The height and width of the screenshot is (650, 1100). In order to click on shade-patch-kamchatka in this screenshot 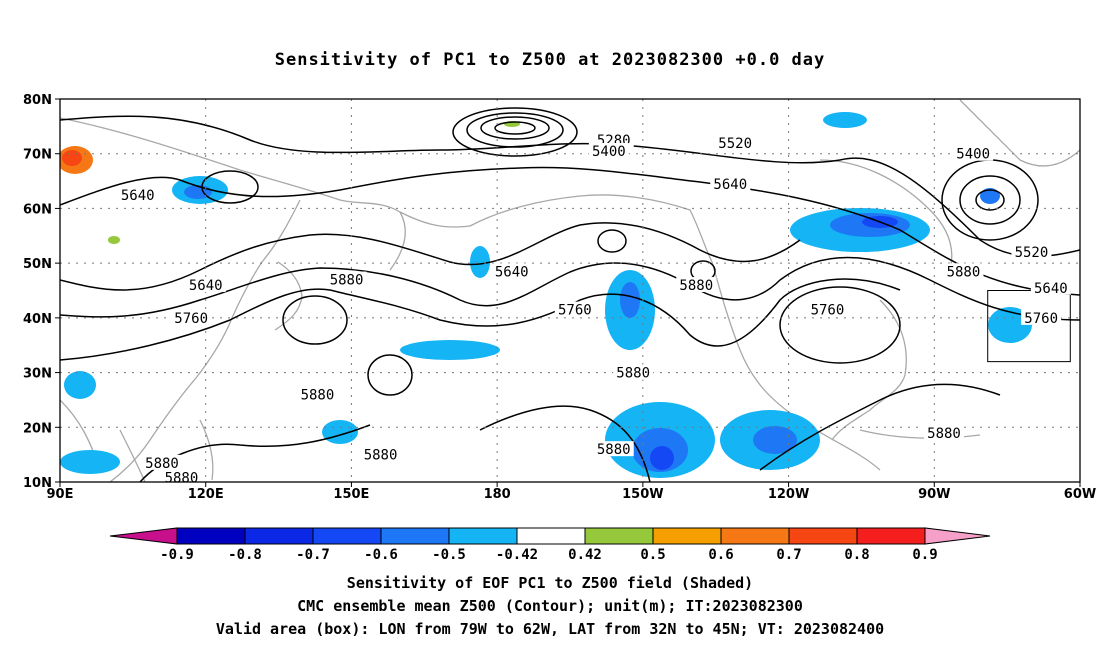, I will do `click(480, 262)`.